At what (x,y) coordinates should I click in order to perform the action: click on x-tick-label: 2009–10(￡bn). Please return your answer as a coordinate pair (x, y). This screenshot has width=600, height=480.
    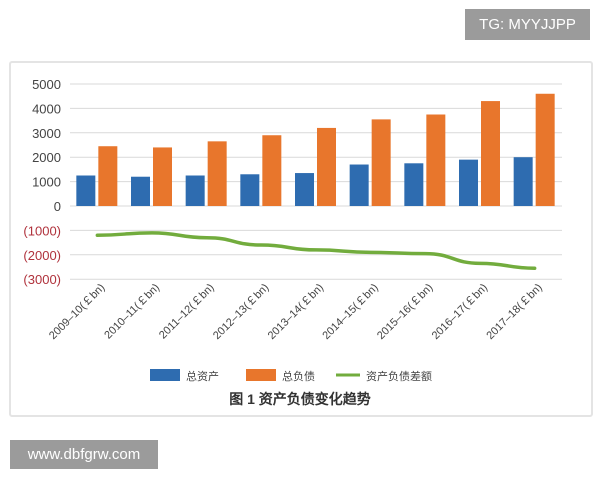
    Looking at the image, I should click on (77, 312).